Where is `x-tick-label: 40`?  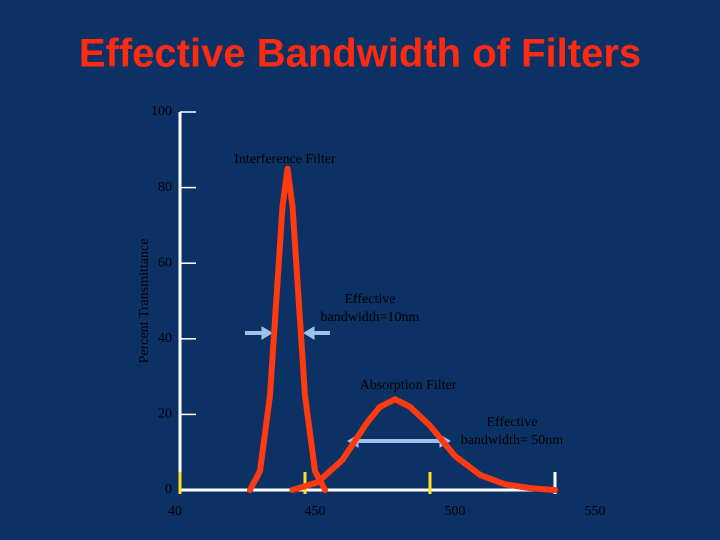
x-tick-label: 40 is located at coordinates (175, 511).